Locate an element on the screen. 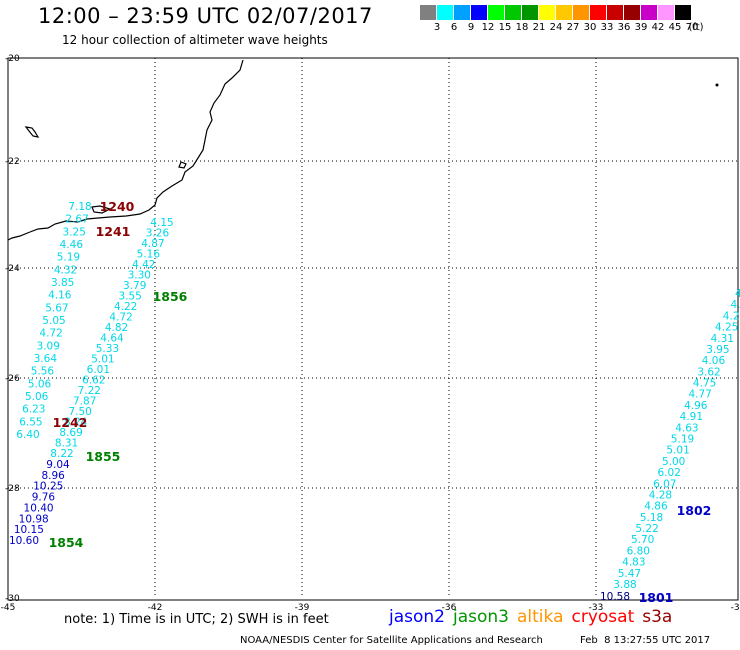 The image size is (740, 650). wave-height-value: 3.26 is located at coordinates (158, 234).